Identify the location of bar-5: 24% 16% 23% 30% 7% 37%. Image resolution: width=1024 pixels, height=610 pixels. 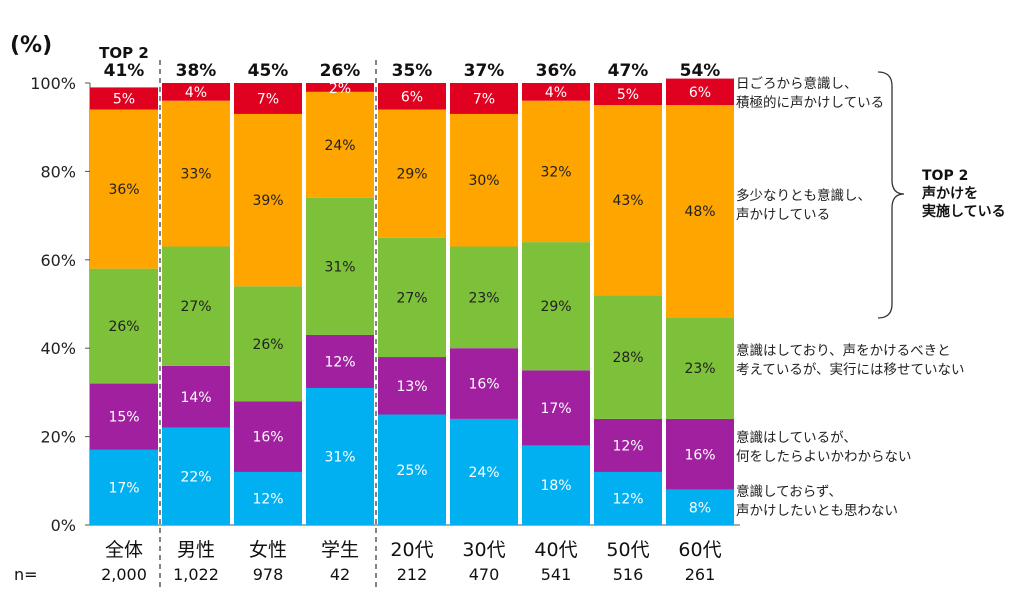
(484, 293).